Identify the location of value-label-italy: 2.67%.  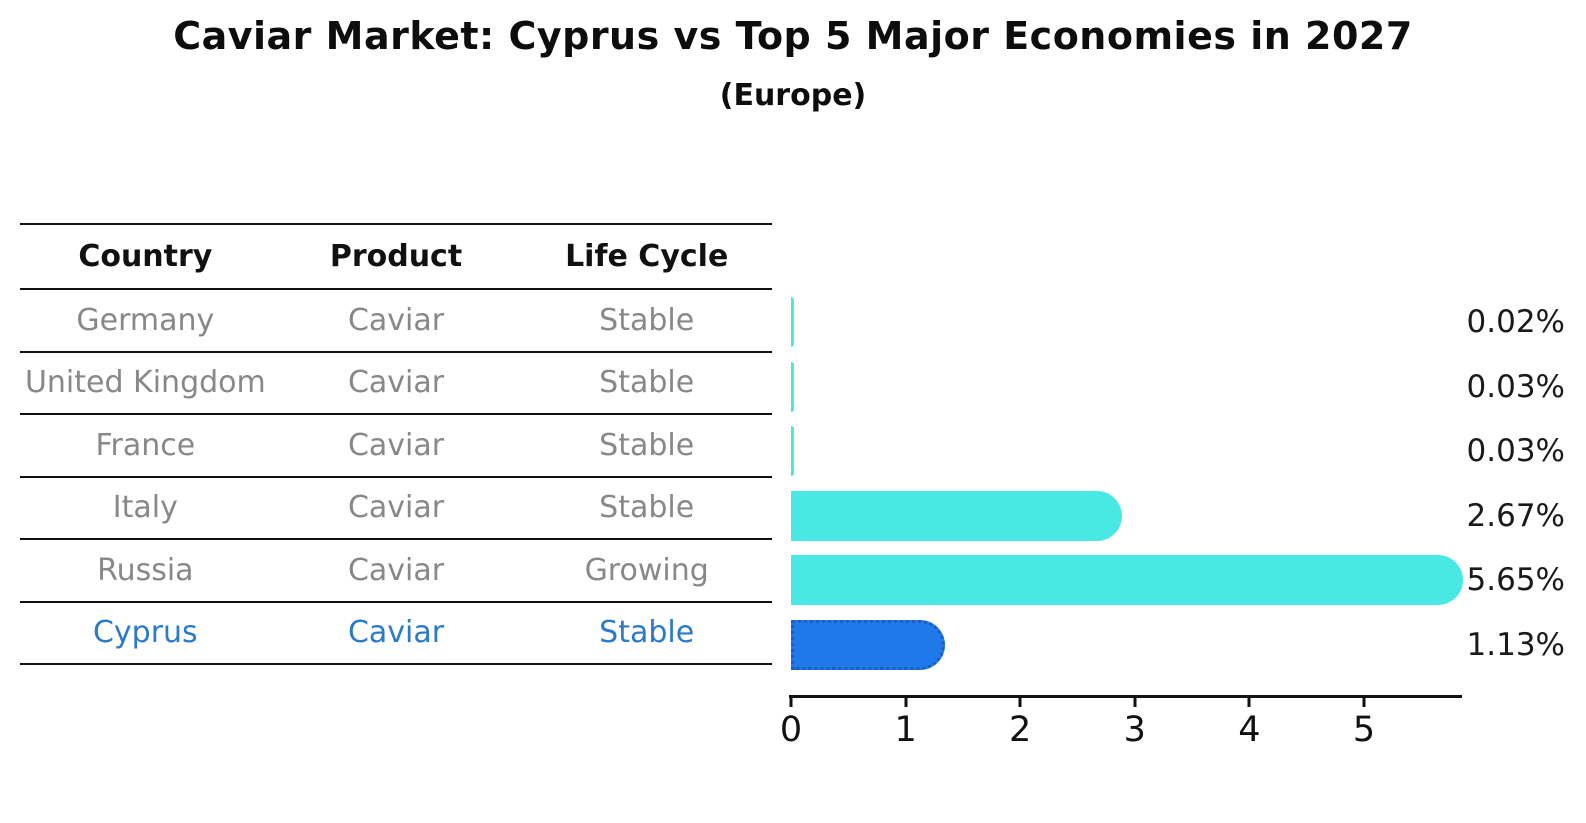
(1515, 515).